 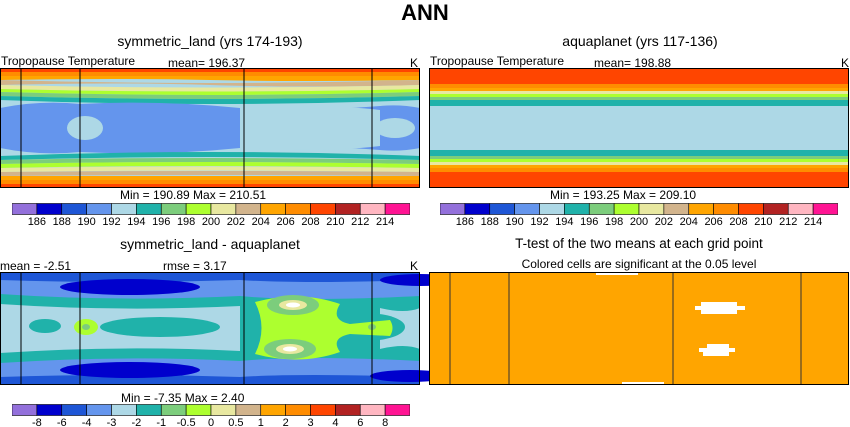 What do you see at coordinates (633, 63) in the screenshot?
I see `panel2-mean: mean= 198.88` at bounding box center [633, 63].